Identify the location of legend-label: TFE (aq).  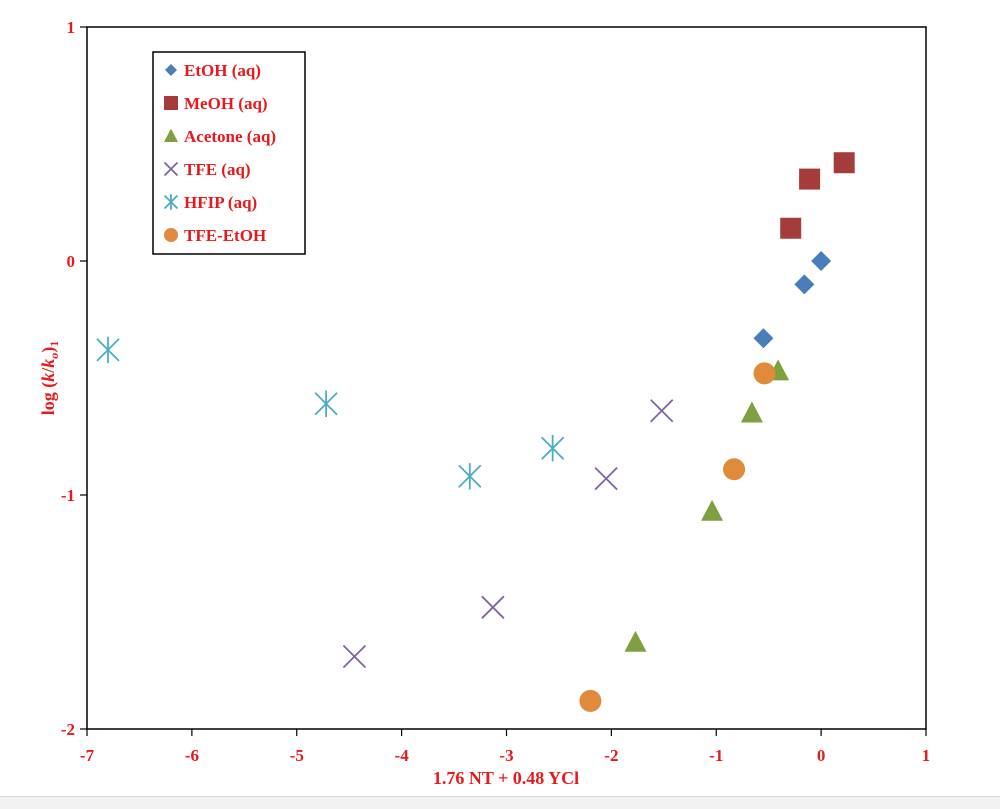
(217, 169).